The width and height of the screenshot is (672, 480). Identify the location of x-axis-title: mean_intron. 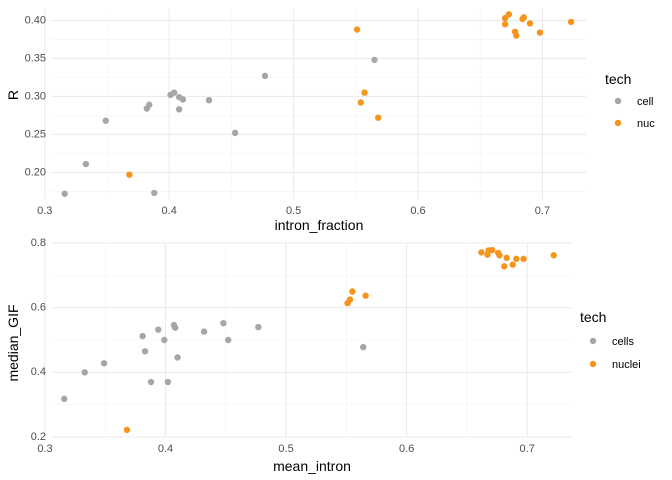
(312, 466).